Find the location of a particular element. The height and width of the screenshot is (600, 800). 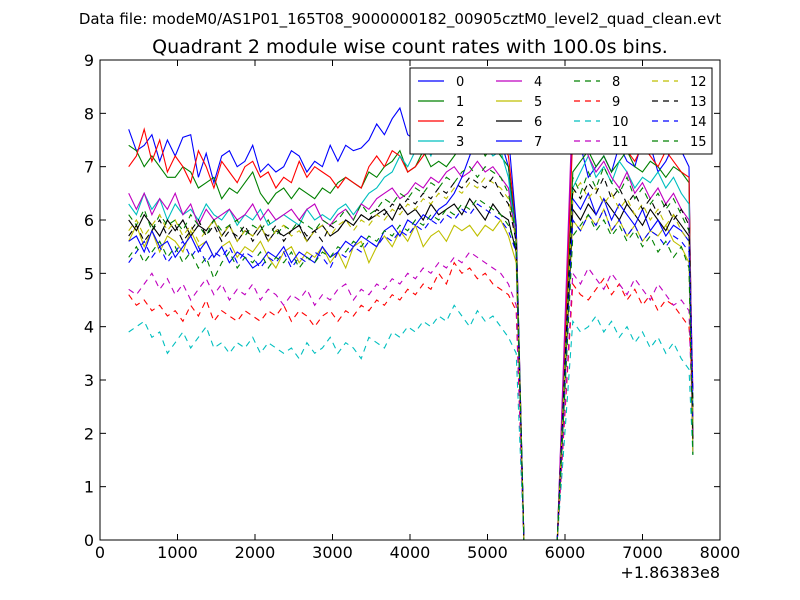

x-tick-label: 4000 is located at coordinates (410, 552).